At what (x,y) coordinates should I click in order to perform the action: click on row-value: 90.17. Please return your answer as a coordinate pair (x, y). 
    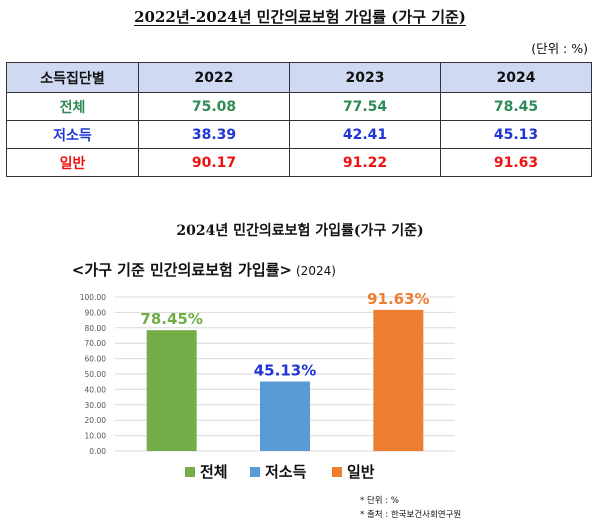
    Looking at the image, I should click on (214, 162).